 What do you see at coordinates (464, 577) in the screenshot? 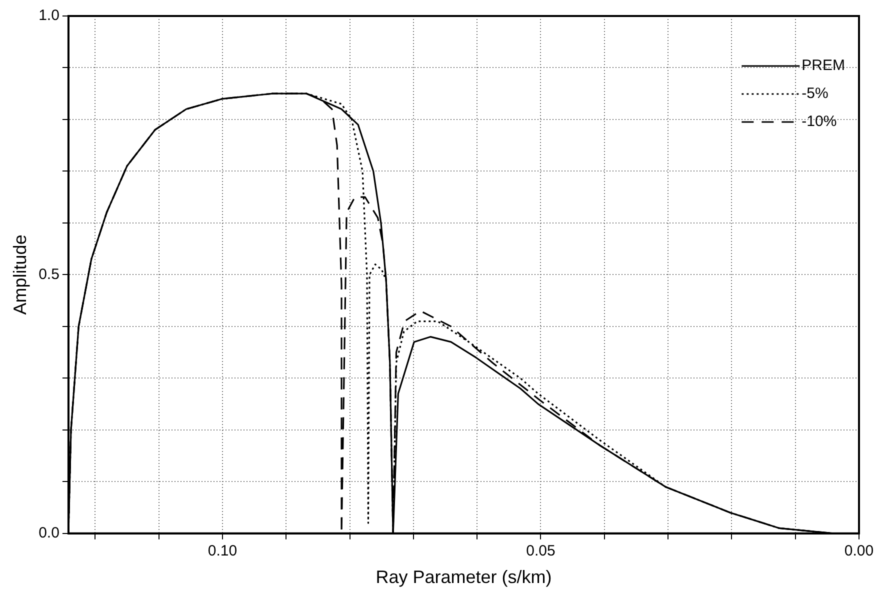
I see `x-axis-title: Ray Parameter (s/km)` at bounding box center [464, 577].